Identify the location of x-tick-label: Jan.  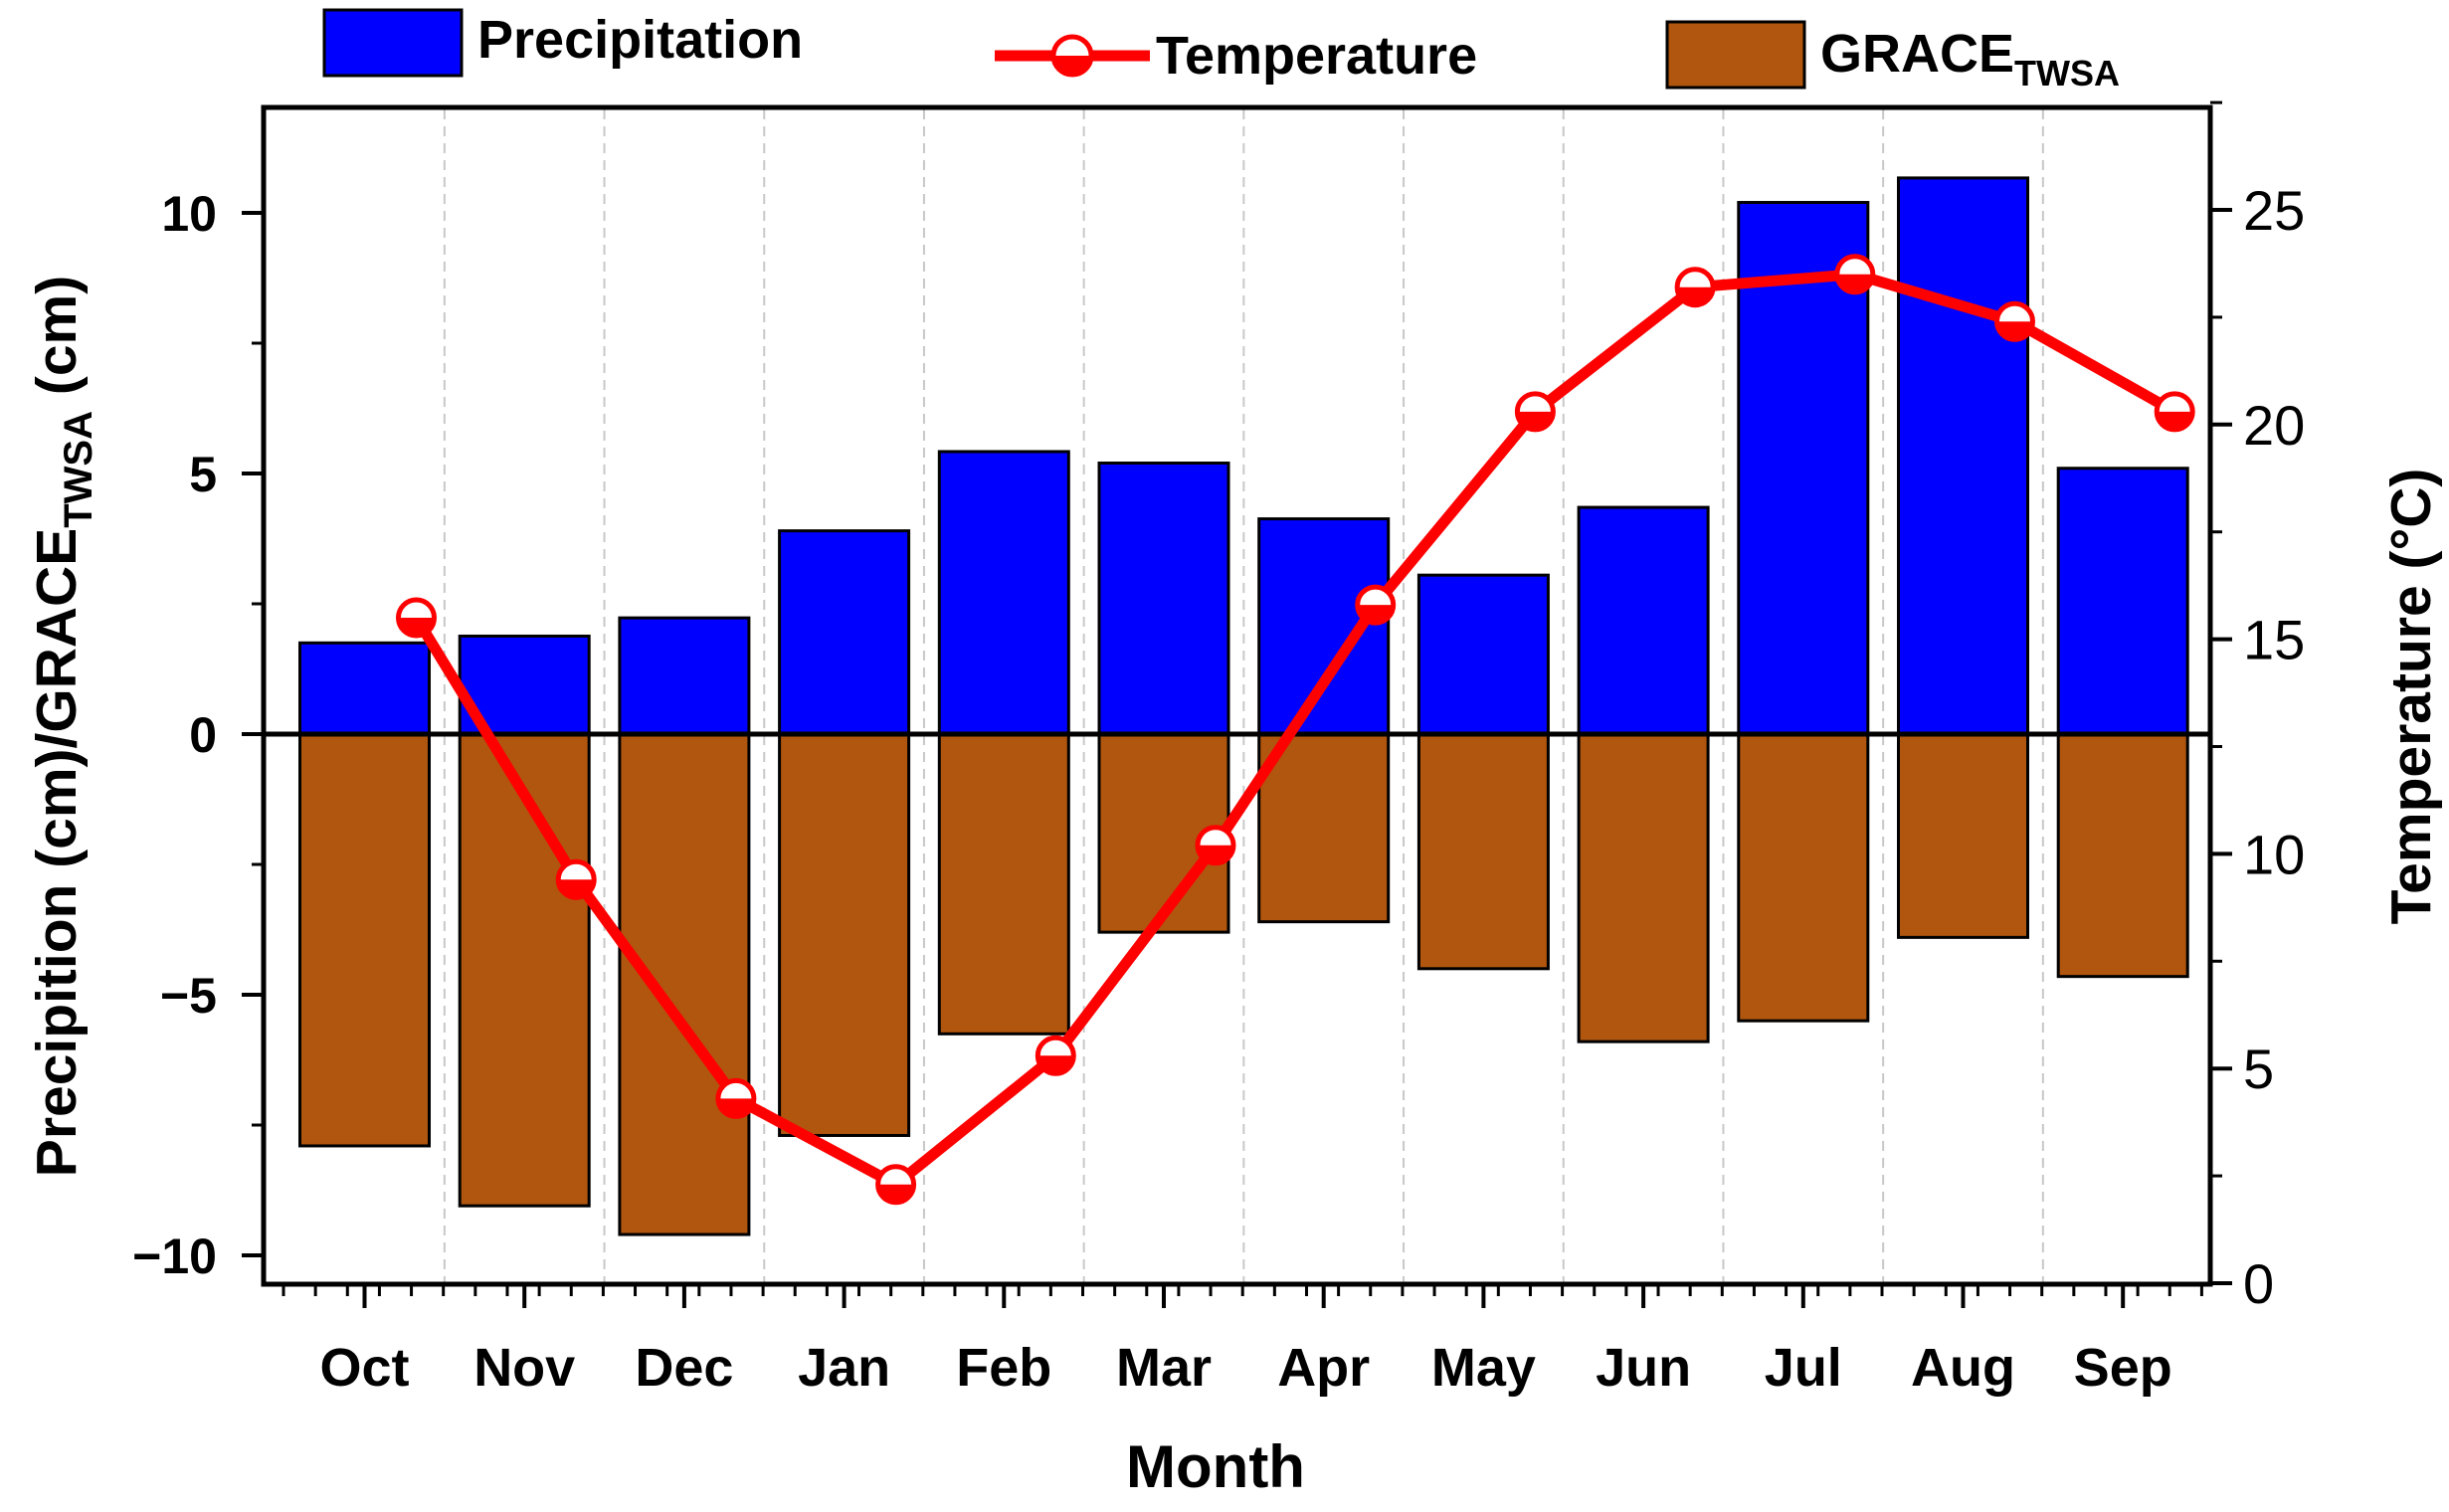
(844, 1368).